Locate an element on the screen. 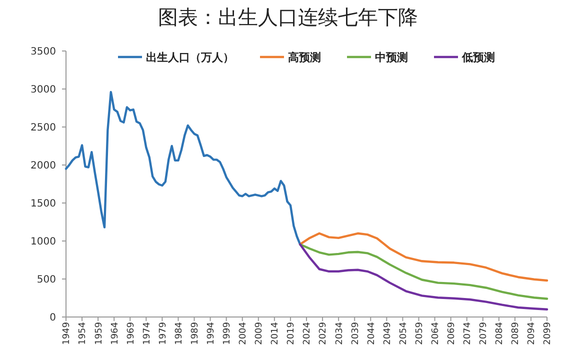 Image resolution: width=576 pixels, height=345 pixels. x-tick-label: 2079 is located at coordinates (484, 333).